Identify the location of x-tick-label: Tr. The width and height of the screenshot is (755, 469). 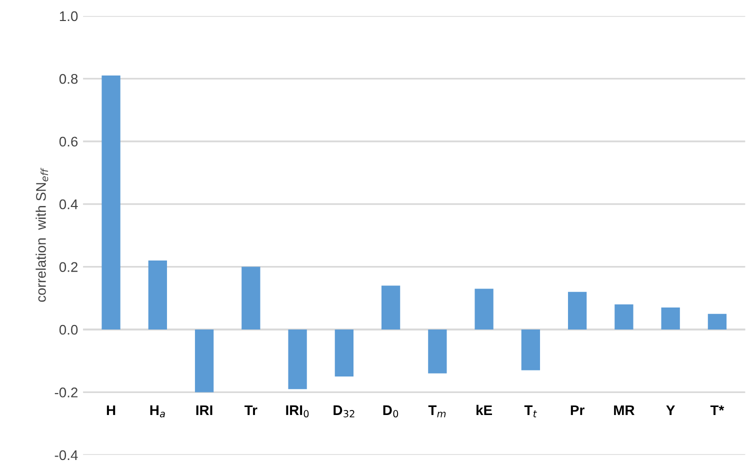
(251, 410).